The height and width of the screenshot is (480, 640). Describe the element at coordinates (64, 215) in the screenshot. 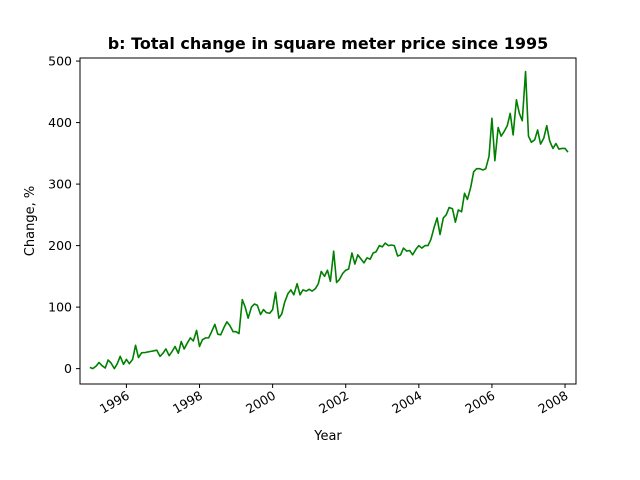

I see `y-axis: 0 100 200 300 400 500` at that location.